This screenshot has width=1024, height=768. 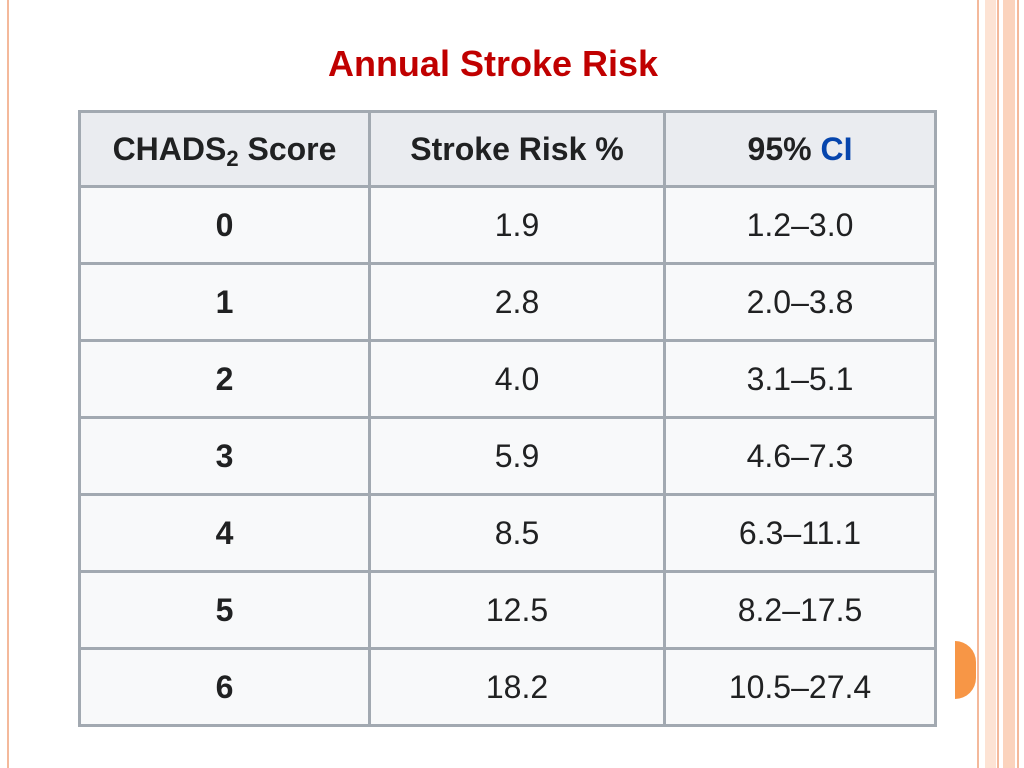 What do you see at coordinates (517, 687) in the screenshot?
I see `stroke-risk-cell: 18.2` at bounding box center [517, 687].